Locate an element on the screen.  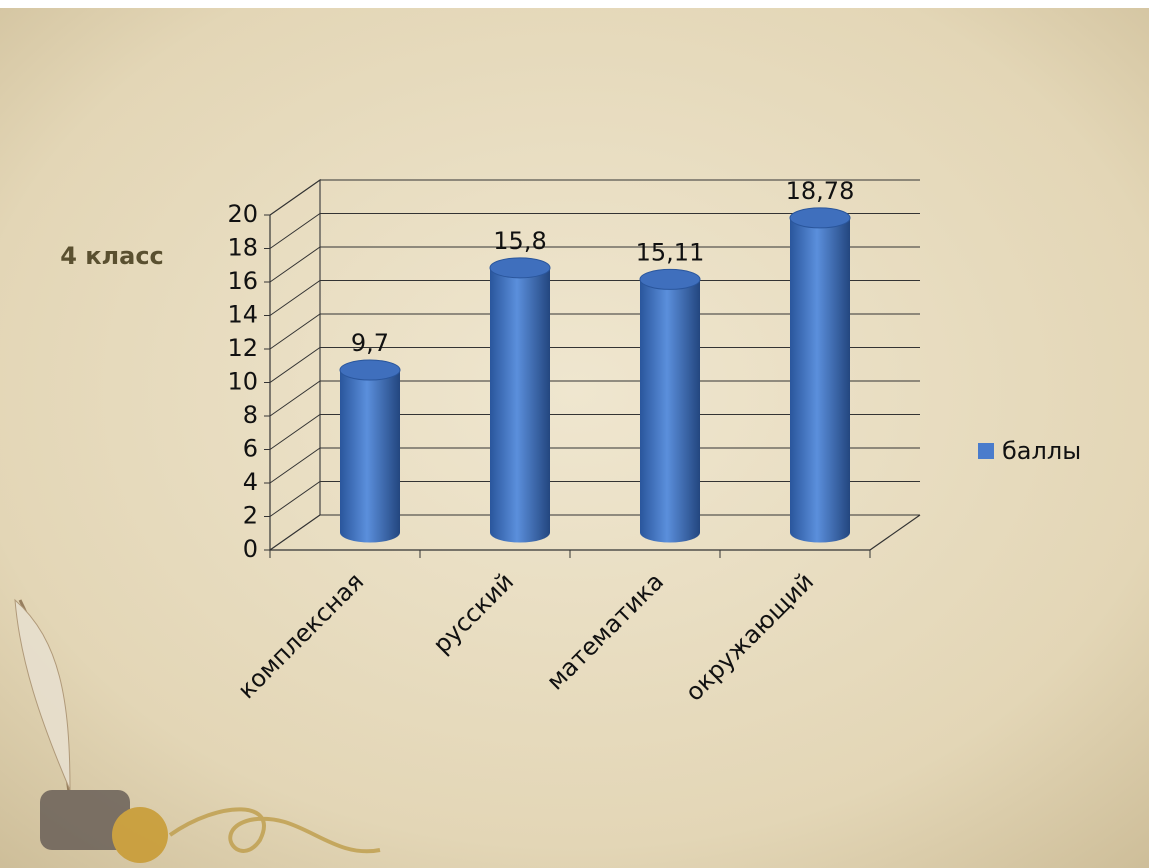
value-label: 15,8 is located at coordinates (519, 241).